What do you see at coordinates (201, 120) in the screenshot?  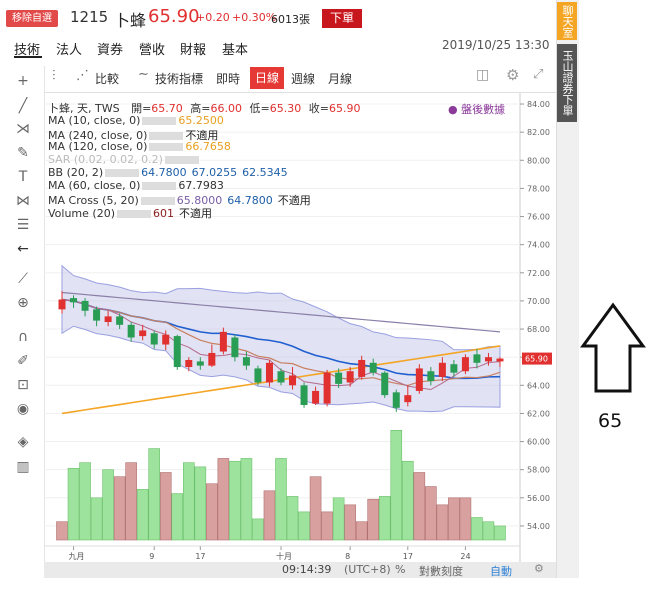 I see `legend-row-value: 65.2500` at bounding box center [201, 120].